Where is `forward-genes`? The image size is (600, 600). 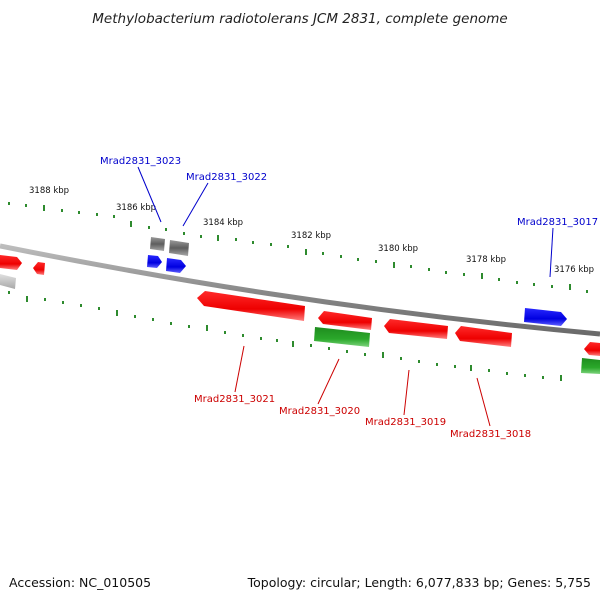
forward-genes is located at coordinates (357, 281).